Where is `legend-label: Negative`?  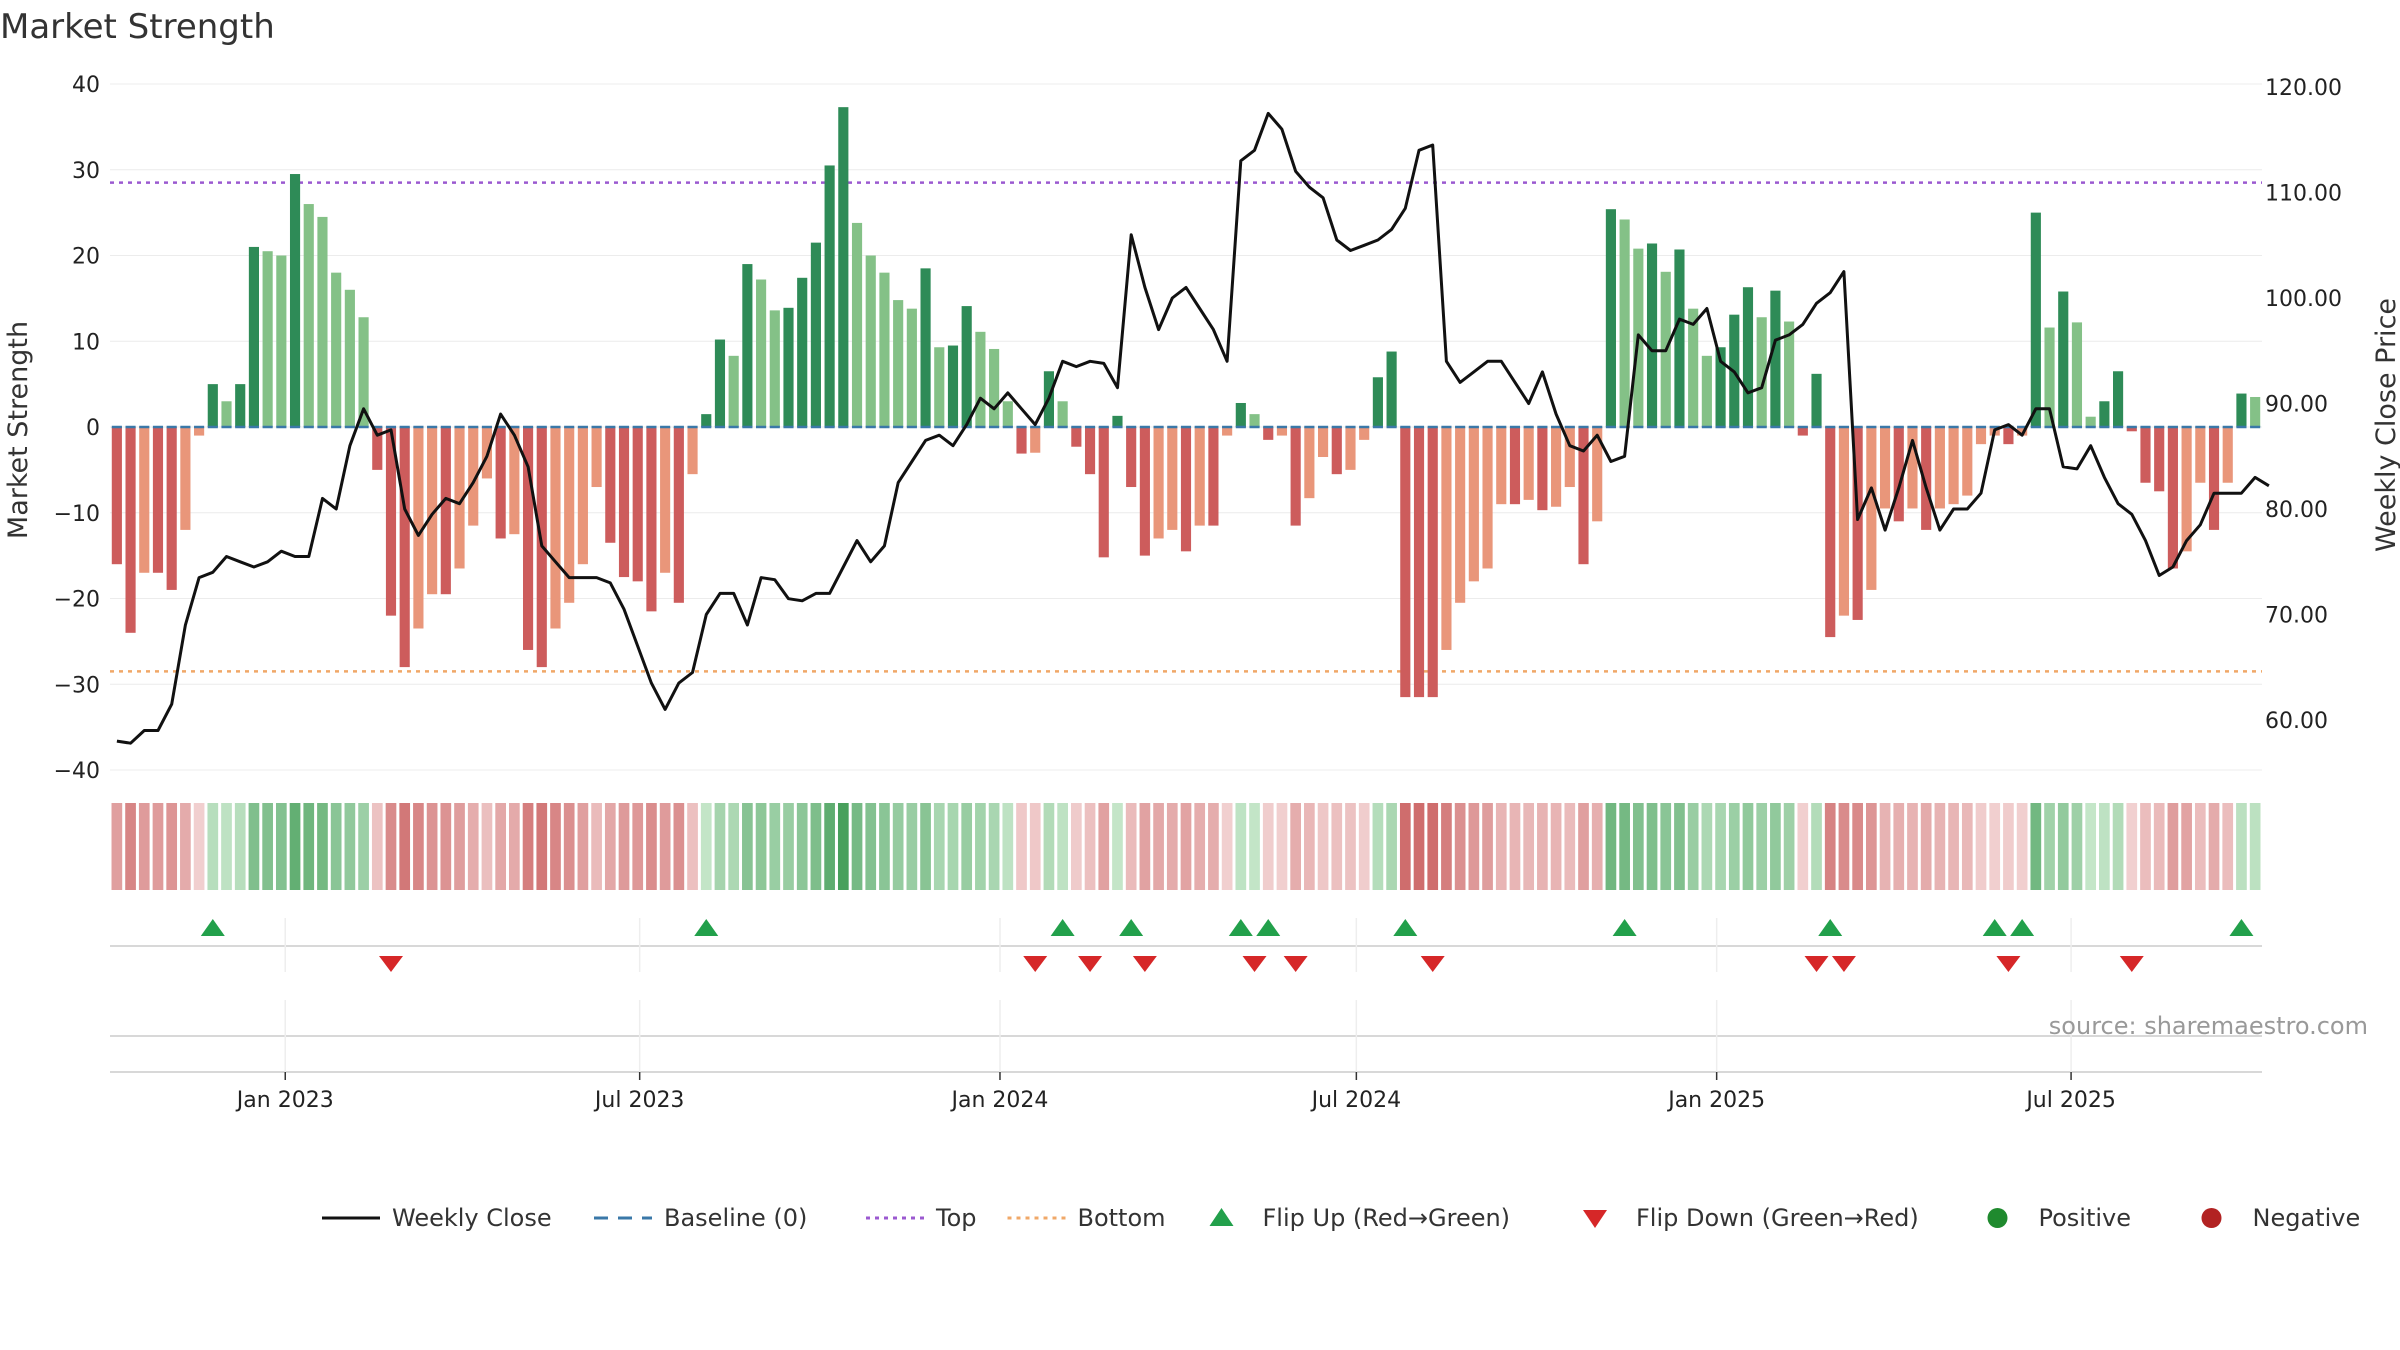 legend-label: Negative is located at coordinates (2307, 1218).